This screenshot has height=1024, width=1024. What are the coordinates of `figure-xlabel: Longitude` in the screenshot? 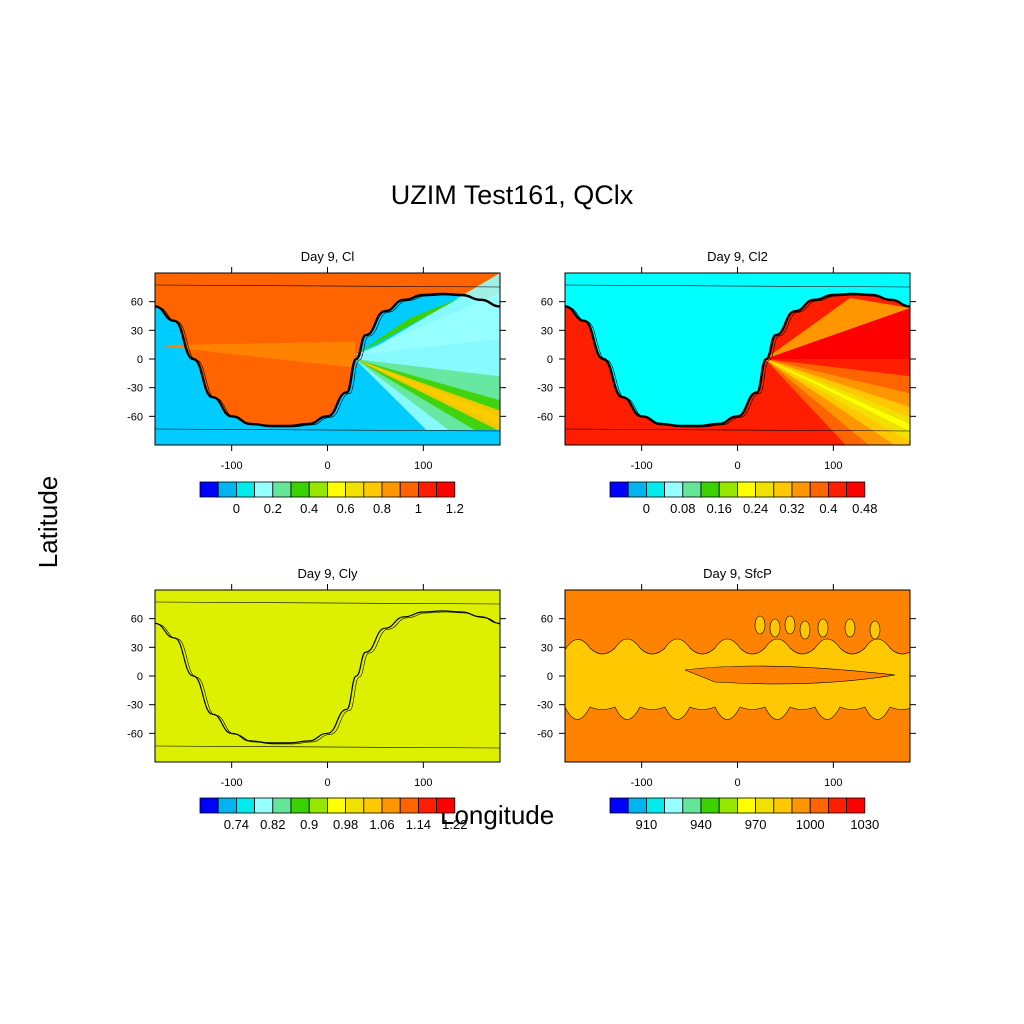 It's located at (497, 815).